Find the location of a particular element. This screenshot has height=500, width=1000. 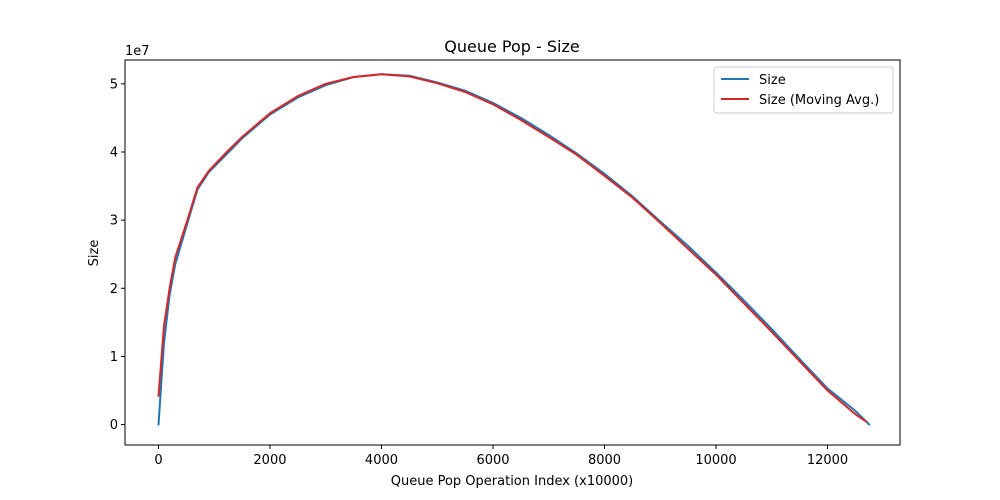

x-tick-label: 0 is located at coordinates (158, 460).